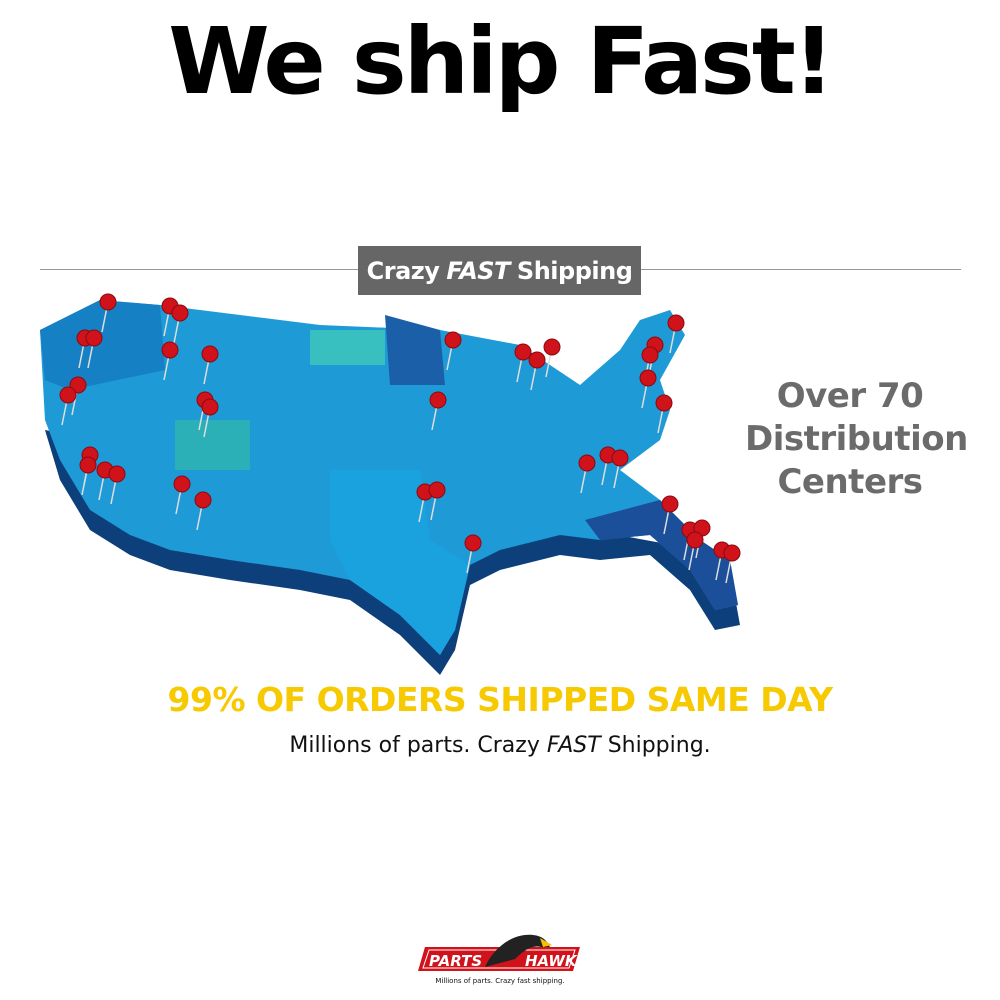  What do you see at coordinates (500, 699) in the screenshot?
I see `same-day-tagline: 99% OF ORDERS SHIPPED SAME DAY` at bounding box center [500, 699].